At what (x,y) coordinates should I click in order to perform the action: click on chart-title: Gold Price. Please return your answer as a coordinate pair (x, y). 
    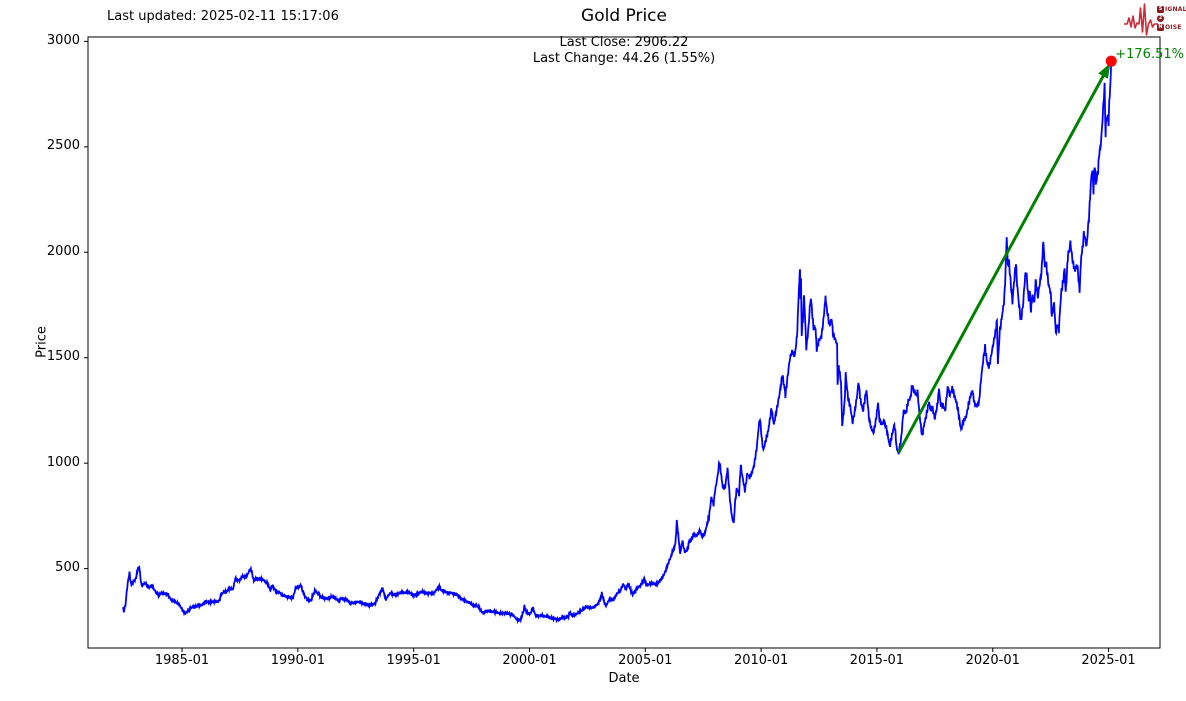
    Looking at the image, I should click on (624, 16).